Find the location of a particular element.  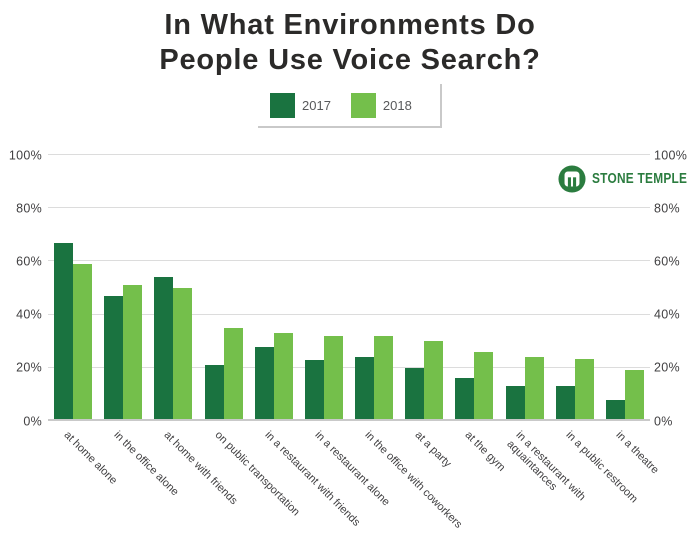

stone-temple-icon is located at coordinates (572, 179).